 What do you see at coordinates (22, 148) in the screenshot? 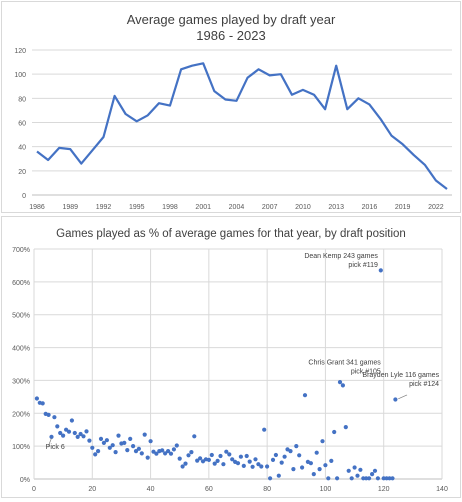
I see `y-tick-label: 40` at bounding box center [22, 148].